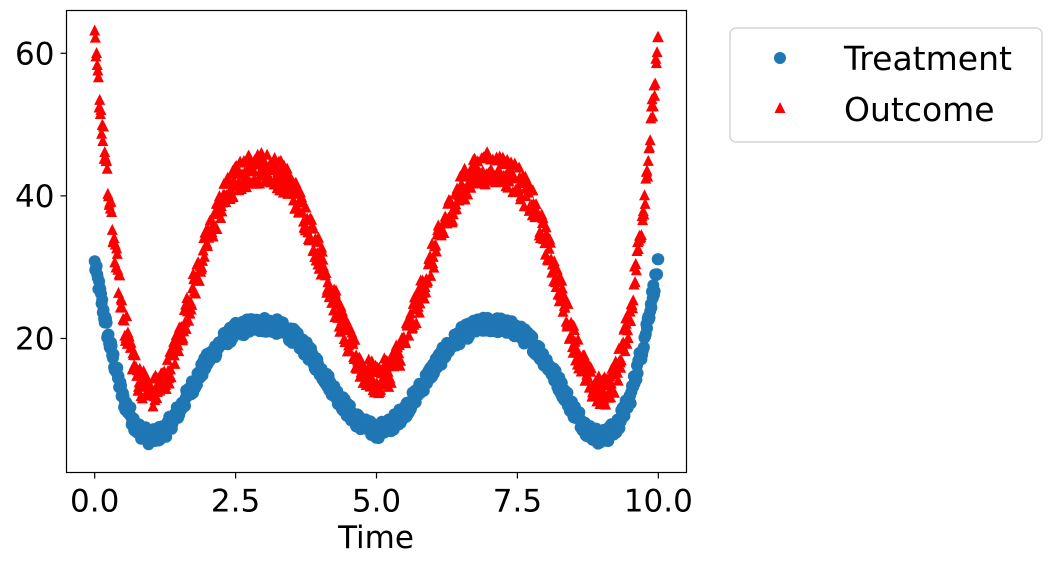 The height and width of the screenshot is (565, 1052). Describe the element at coordinates (34, 197) in the screenshot. I see `y-tick-label: 40` at that location.